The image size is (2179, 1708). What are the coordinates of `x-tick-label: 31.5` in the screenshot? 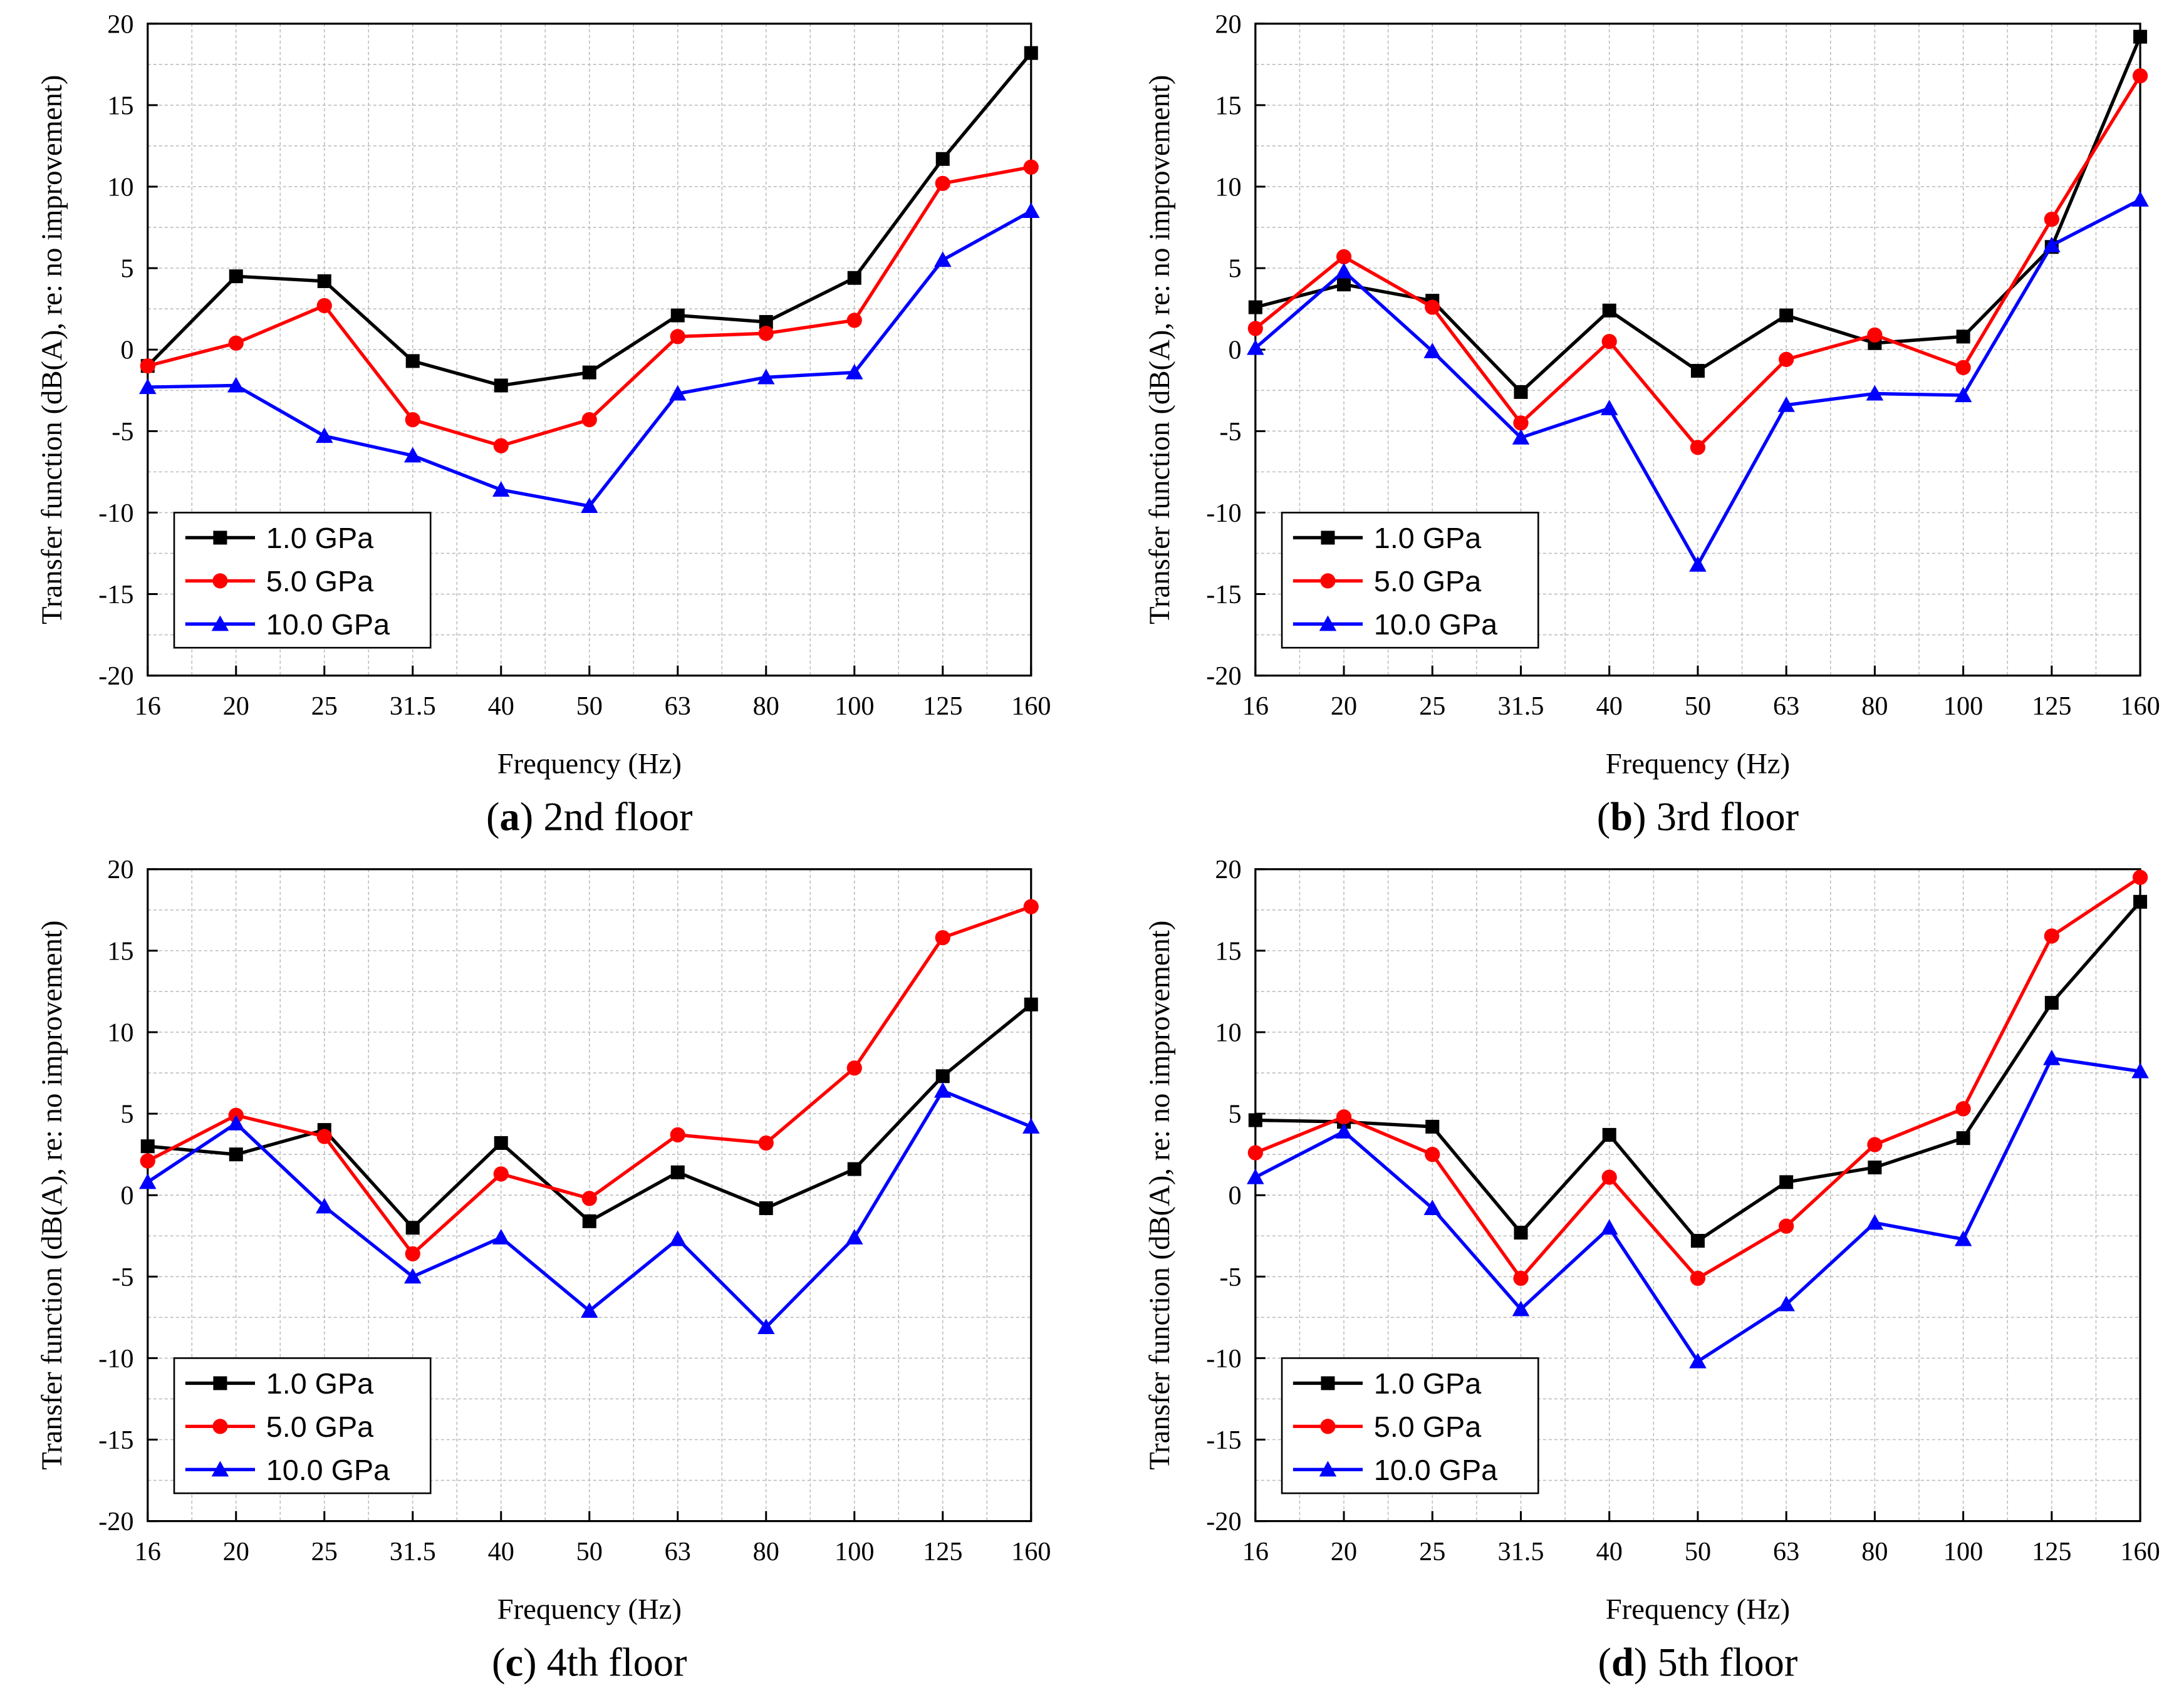 It's located at (413, 1551).